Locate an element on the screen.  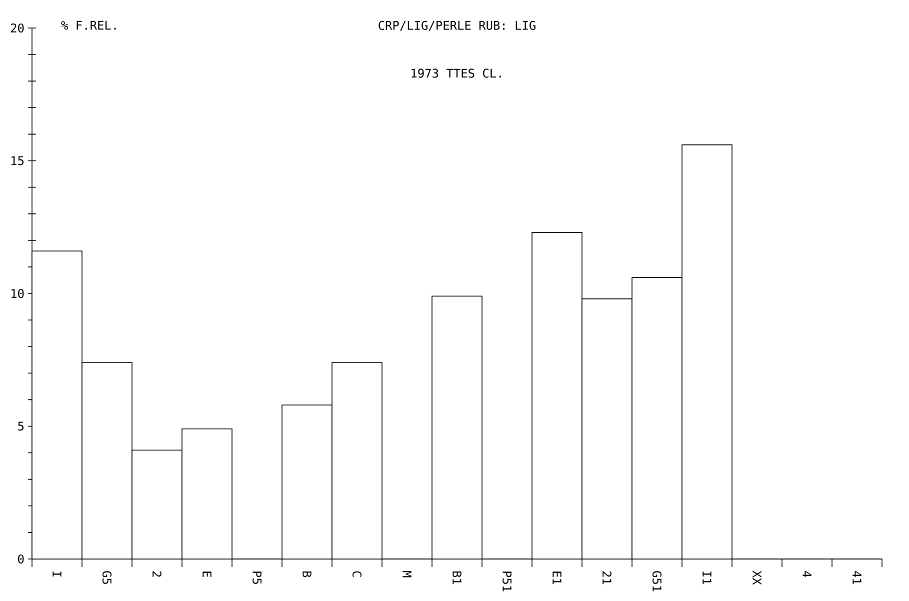
y-tick-label: 5 is located at coordinates (21, 426).